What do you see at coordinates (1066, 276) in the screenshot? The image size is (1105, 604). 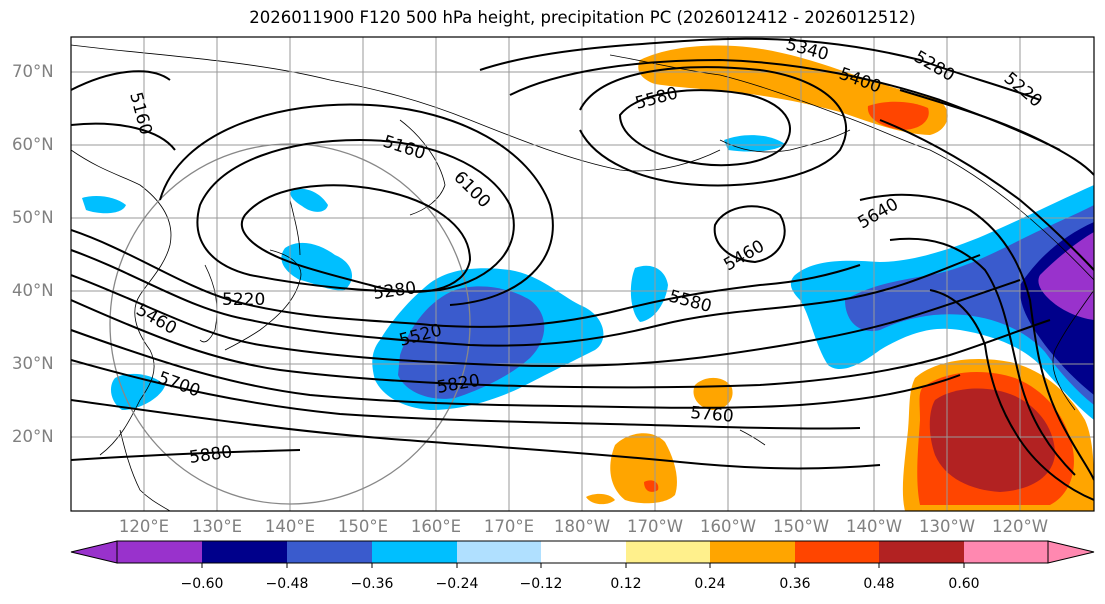 I see `precip-area-east-band-core` at bounding box center [1066, 276].